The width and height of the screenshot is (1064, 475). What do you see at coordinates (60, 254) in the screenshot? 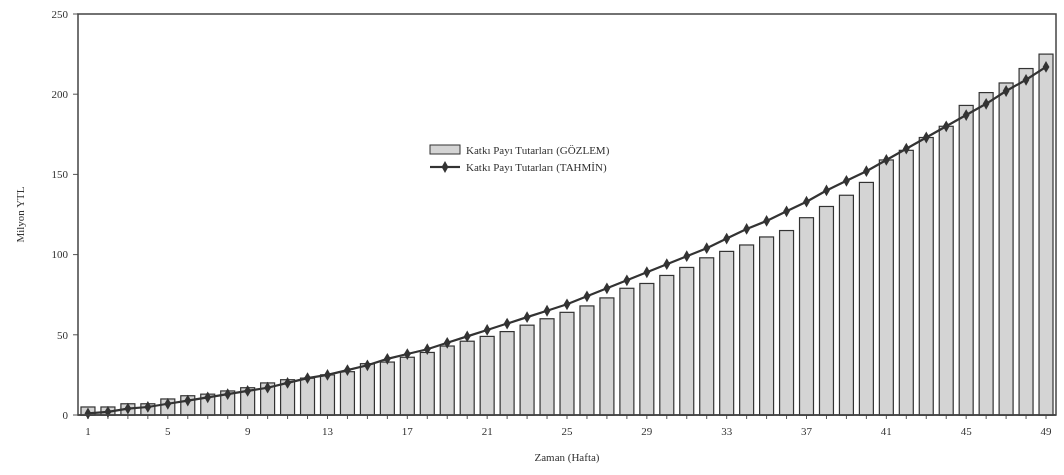
I see `y-tick-label: 100` at bounding box center [60, 254].